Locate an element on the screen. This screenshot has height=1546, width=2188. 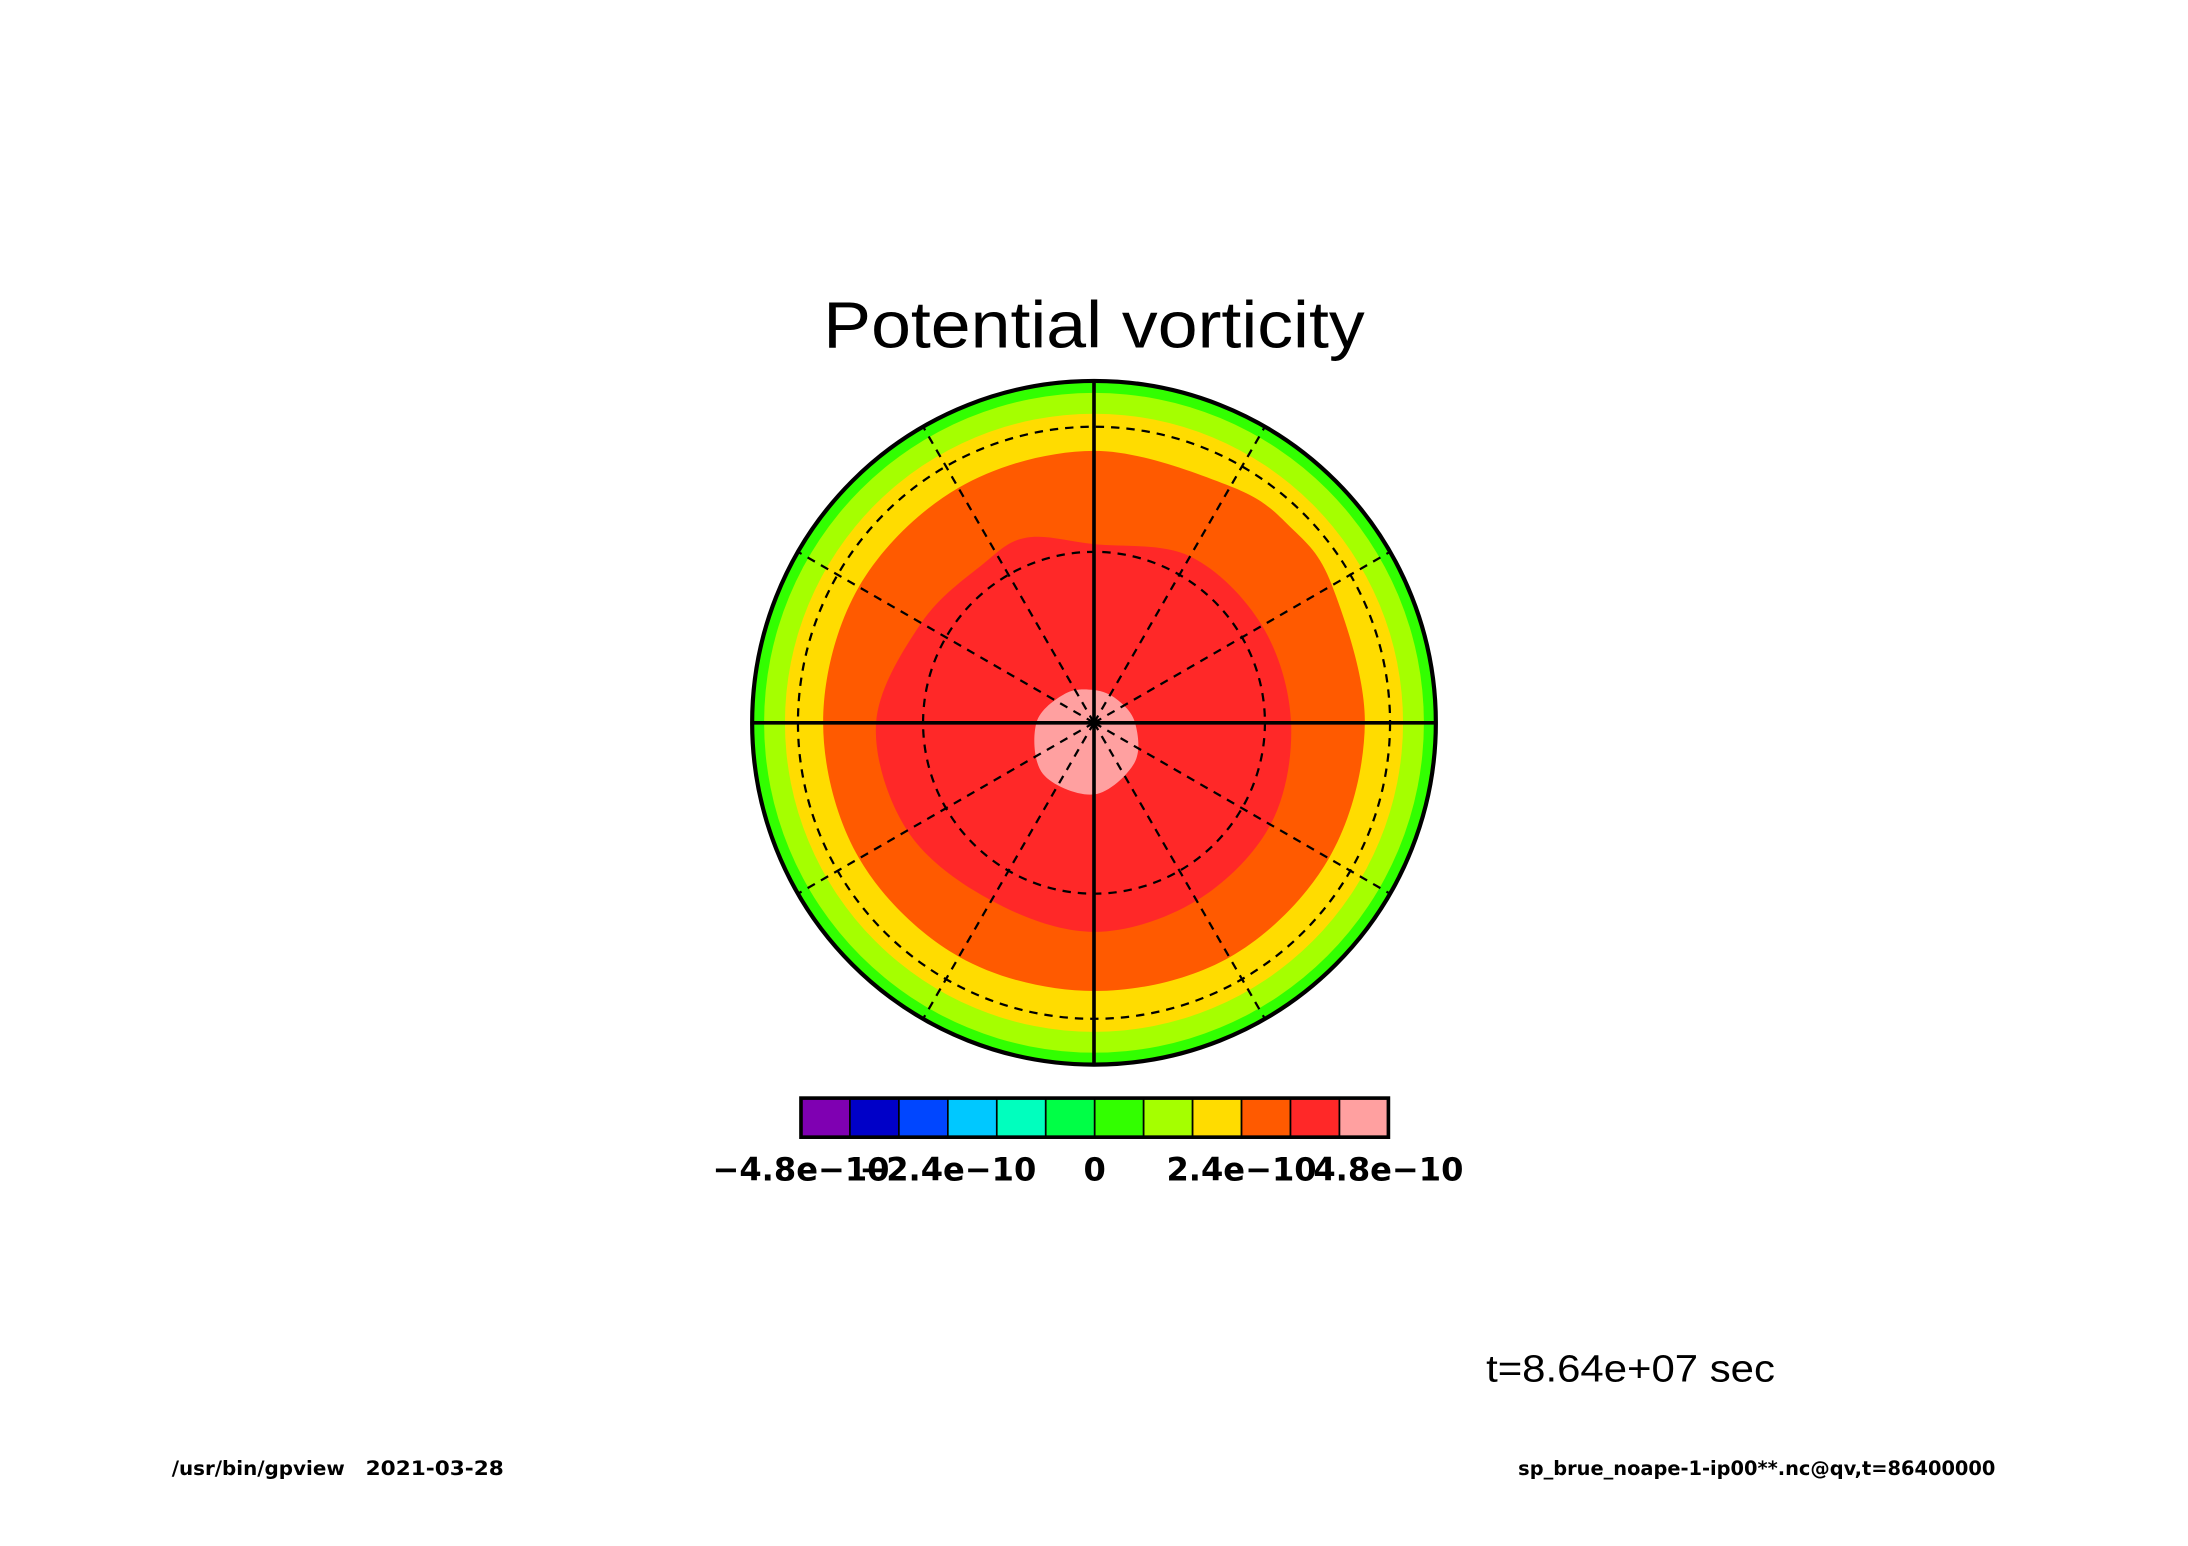
footer-date: 2021-03-28 is located at coordinates (435, 1468).